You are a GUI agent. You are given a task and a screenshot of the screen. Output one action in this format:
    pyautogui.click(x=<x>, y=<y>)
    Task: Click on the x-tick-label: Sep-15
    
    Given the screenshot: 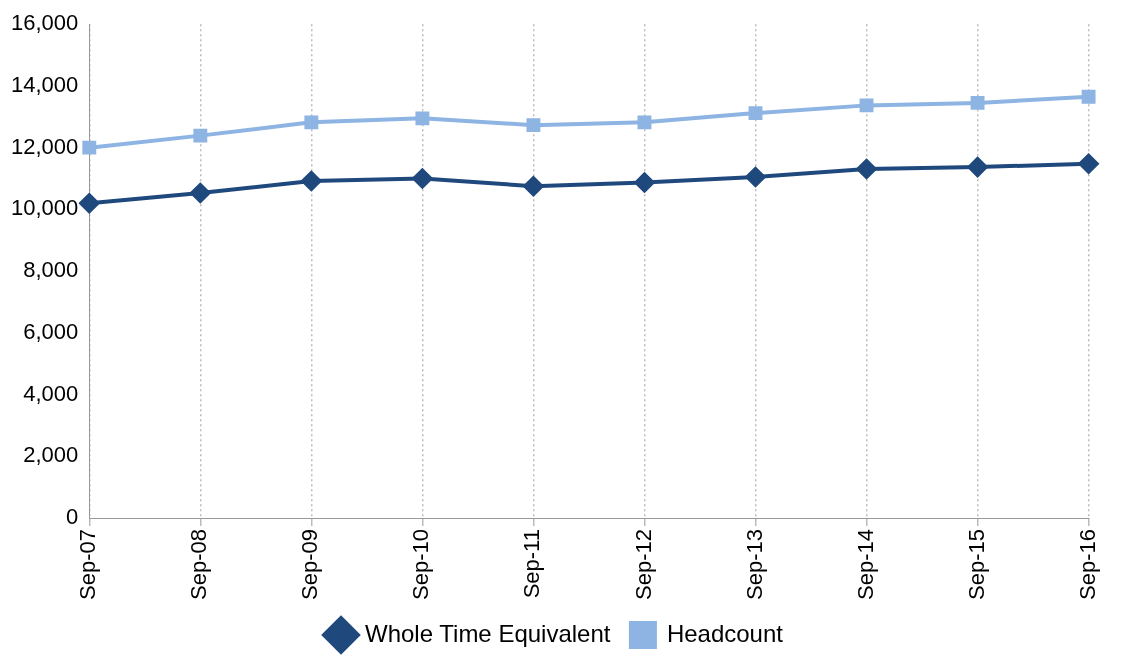 What is the action you would take?
    pyautogui.click(x=976, y=565)
    